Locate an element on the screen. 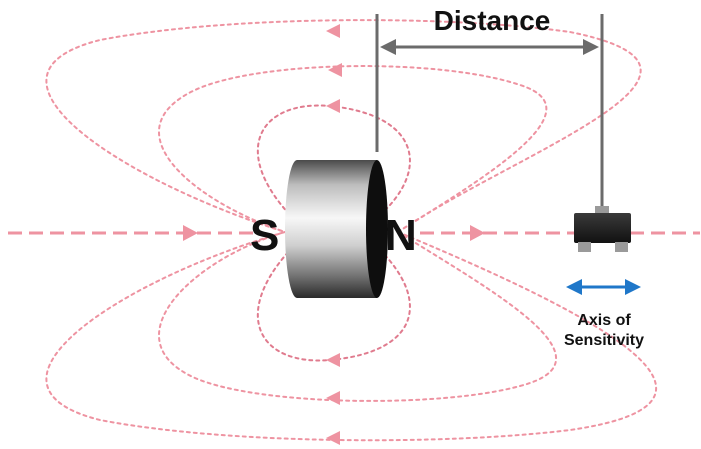 The width and height of the screenshot is (701, 449). sensitivity-label-line2: Sensitivity is located at coordinates (604, 340).